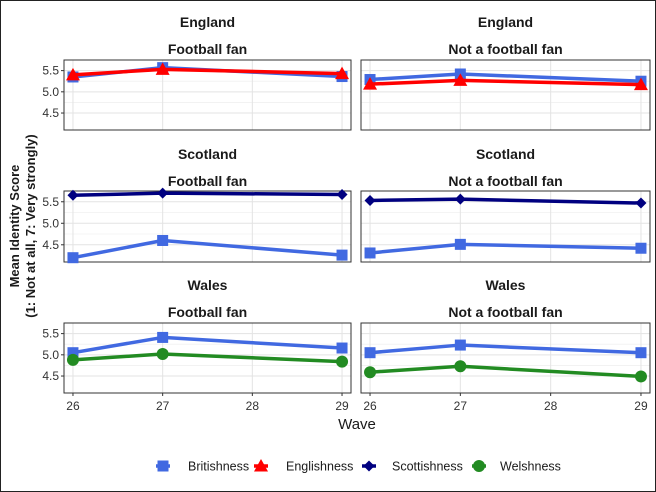 This screenshot has height=492, width=656. What do you see at coordinates (427, 467) in the screenshot?
I see `legend-label-scottishness: Scottishness` at bounding box center [427, 467].